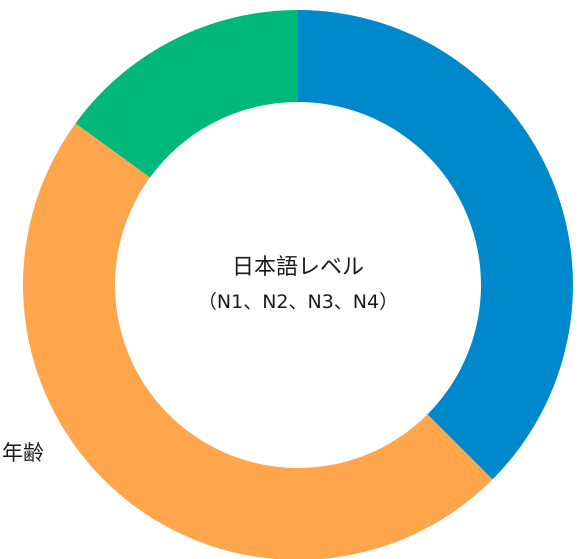  I want to click on chart-center-title: 日本語レベル, so click(297, 267).